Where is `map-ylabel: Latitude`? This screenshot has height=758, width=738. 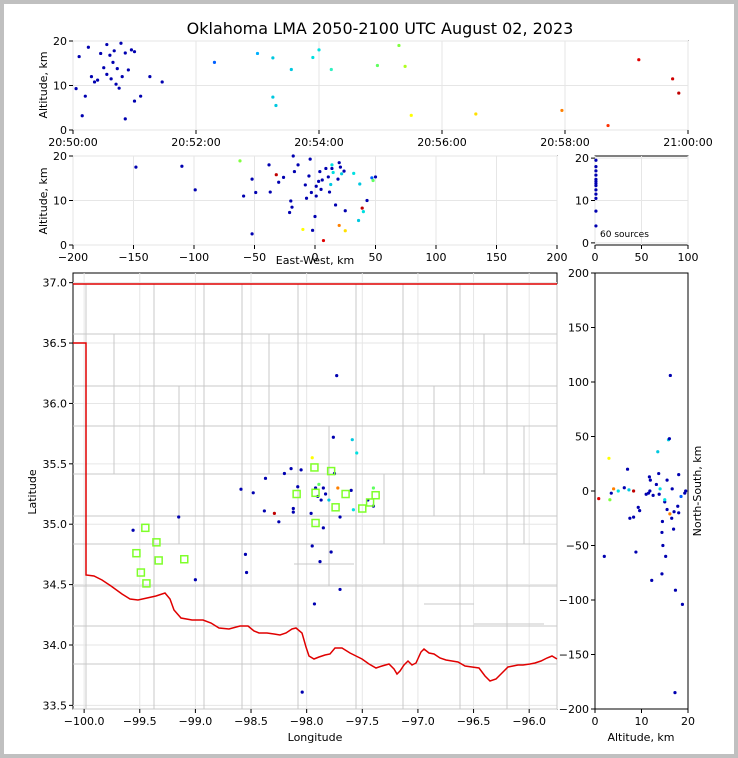
map-ylabel: Latitude is located at coordinates (32, 492).